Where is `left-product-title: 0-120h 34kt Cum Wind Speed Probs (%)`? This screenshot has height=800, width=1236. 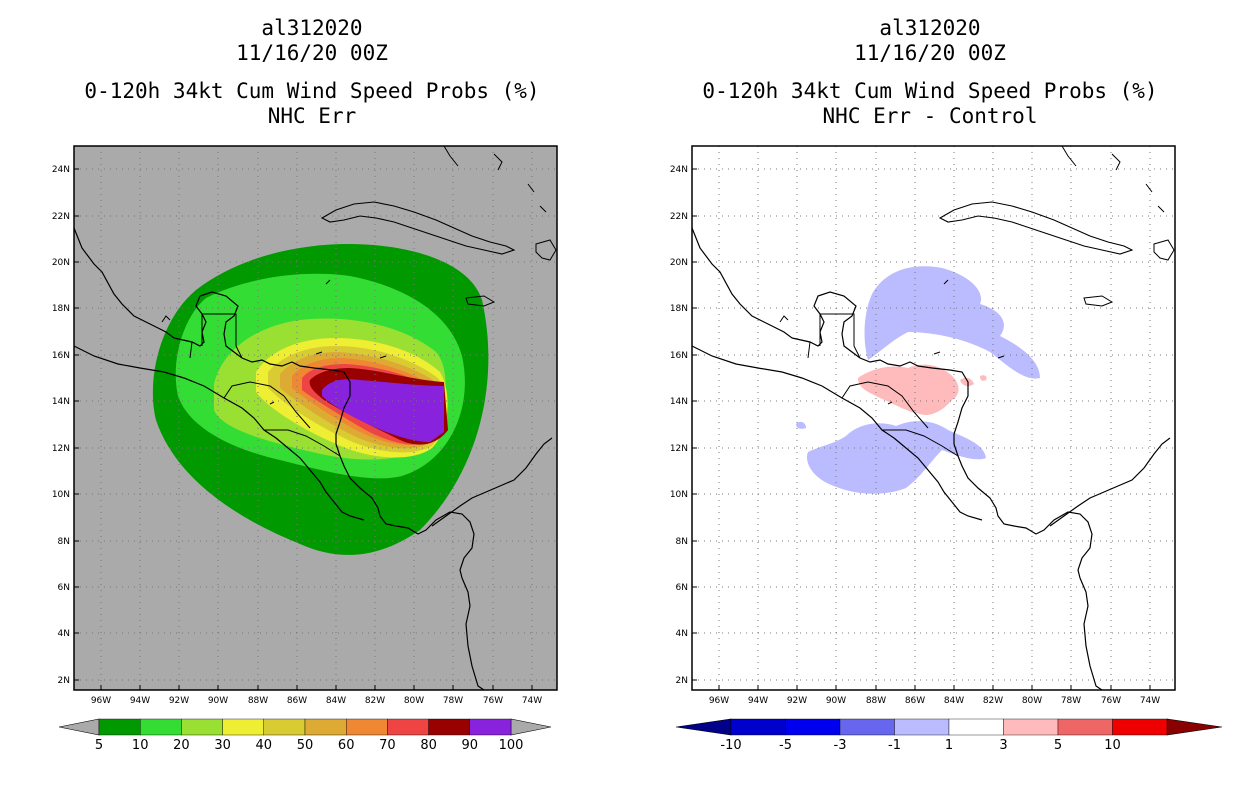
left-product-title: 0-120h 34kt Cum Wind Speed Probs (%) is located at coordinates (312, 91).